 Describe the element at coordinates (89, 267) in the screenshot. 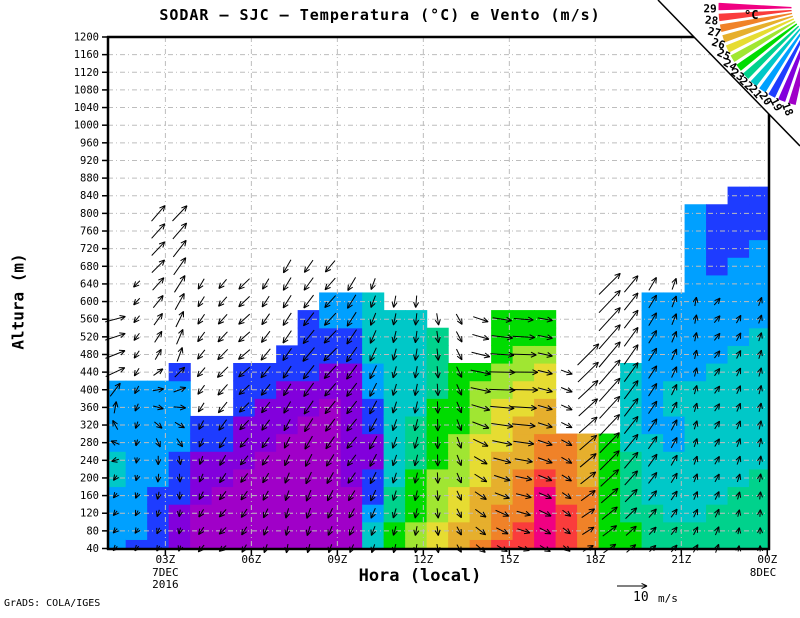

I see `svg-text: 680` at that location.